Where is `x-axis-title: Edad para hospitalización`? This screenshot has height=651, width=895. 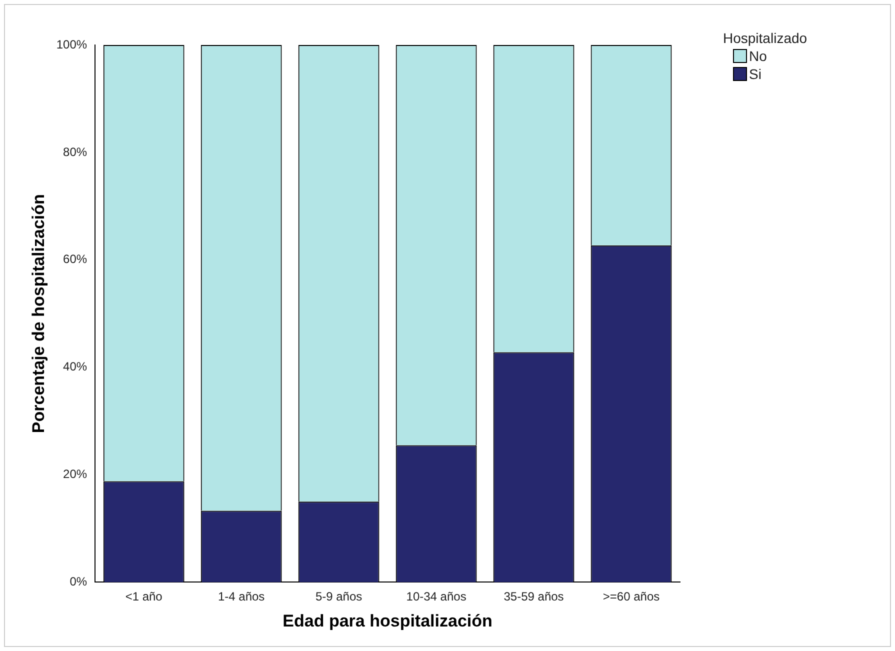
x-axis-title: Edad para hospitalización is located at coordinates (387, 620).